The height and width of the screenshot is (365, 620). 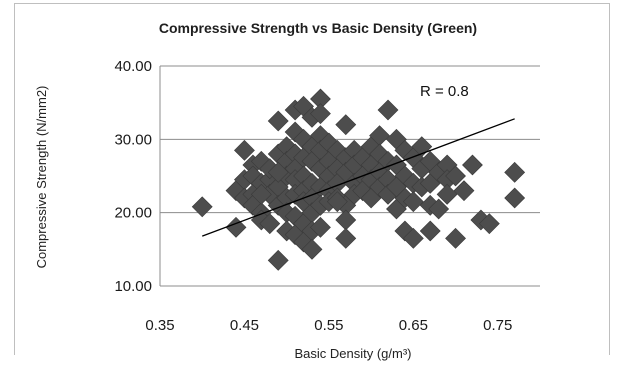 I want to click on y-tick-labels: 10.00 20.00 30.00 40.00, so click(x=133, y=176).